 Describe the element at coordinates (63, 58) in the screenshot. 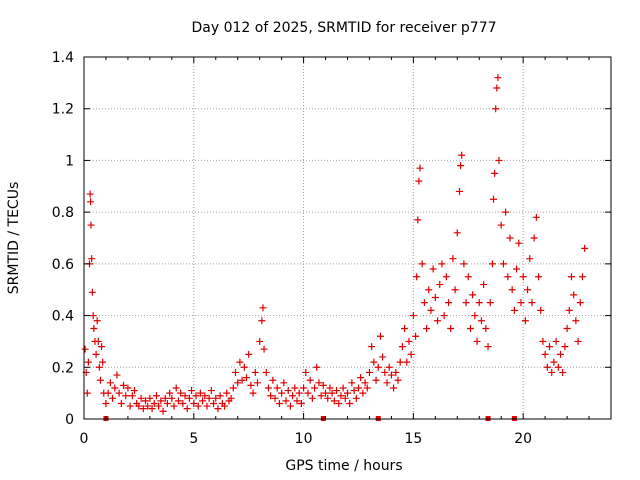

I see `y-tick-label: 1.4` at that location.